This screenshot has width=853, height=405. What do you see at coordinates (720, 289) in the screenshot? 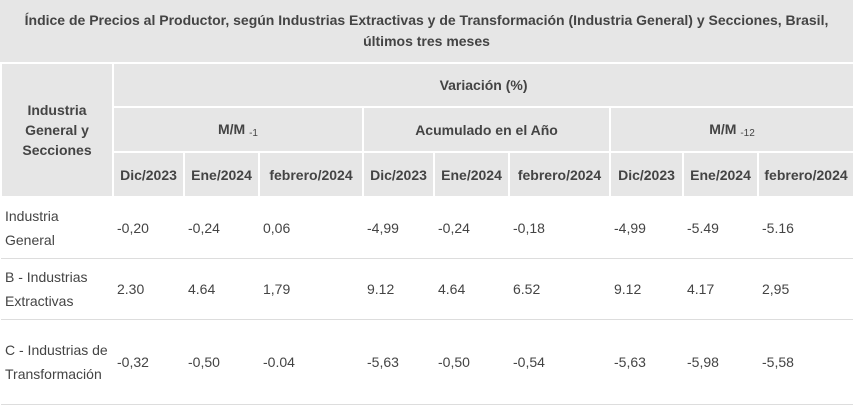
I see `cell: 4.17` at bounding box center [720, 289].